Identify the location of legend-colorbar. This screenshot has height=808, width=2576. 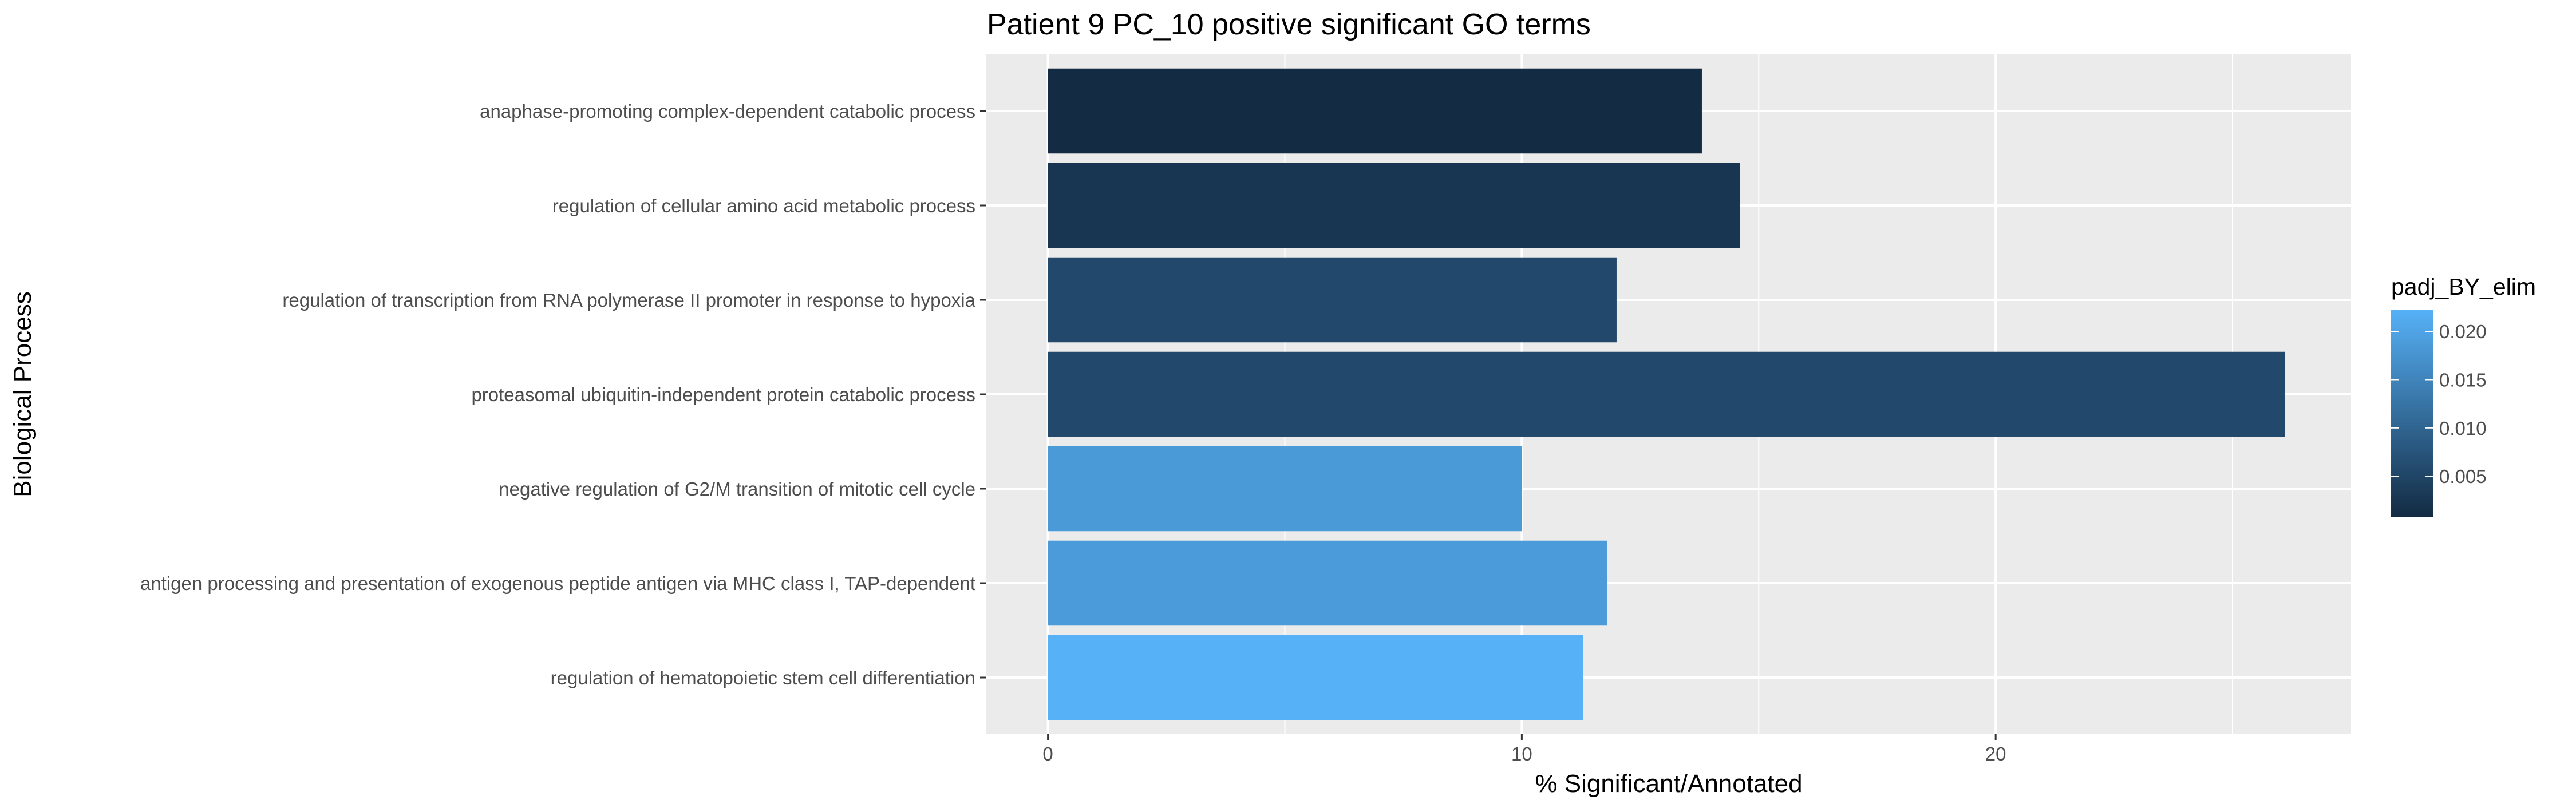
(2412, 413).